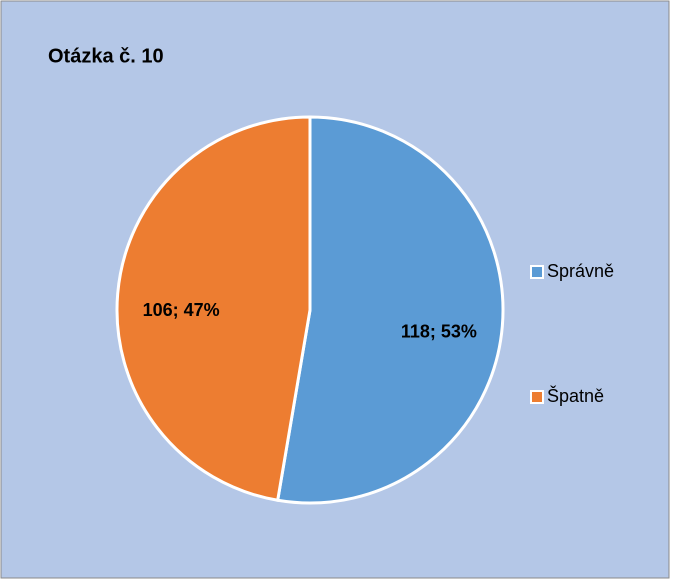 The width and height of the screenshot is (679, 583). What do you see at coordinates (580, 271) in the screenshot?
I see `legend-label: Správně` at bounding box center [580, 271].